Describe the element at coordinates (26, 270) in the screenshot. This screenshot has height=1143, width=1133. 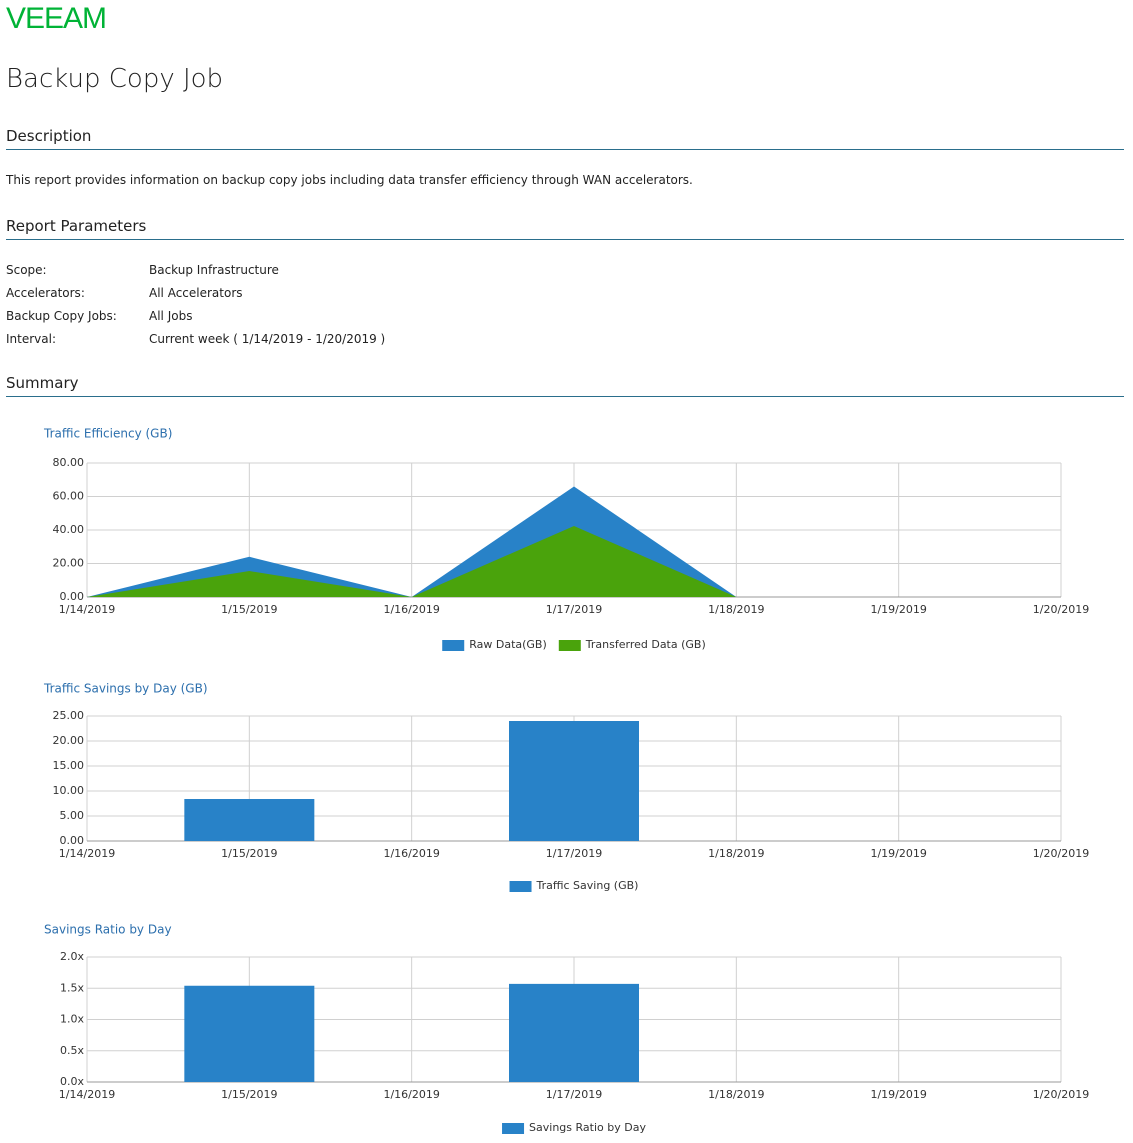
I see `param-label: Scope:` at that location.